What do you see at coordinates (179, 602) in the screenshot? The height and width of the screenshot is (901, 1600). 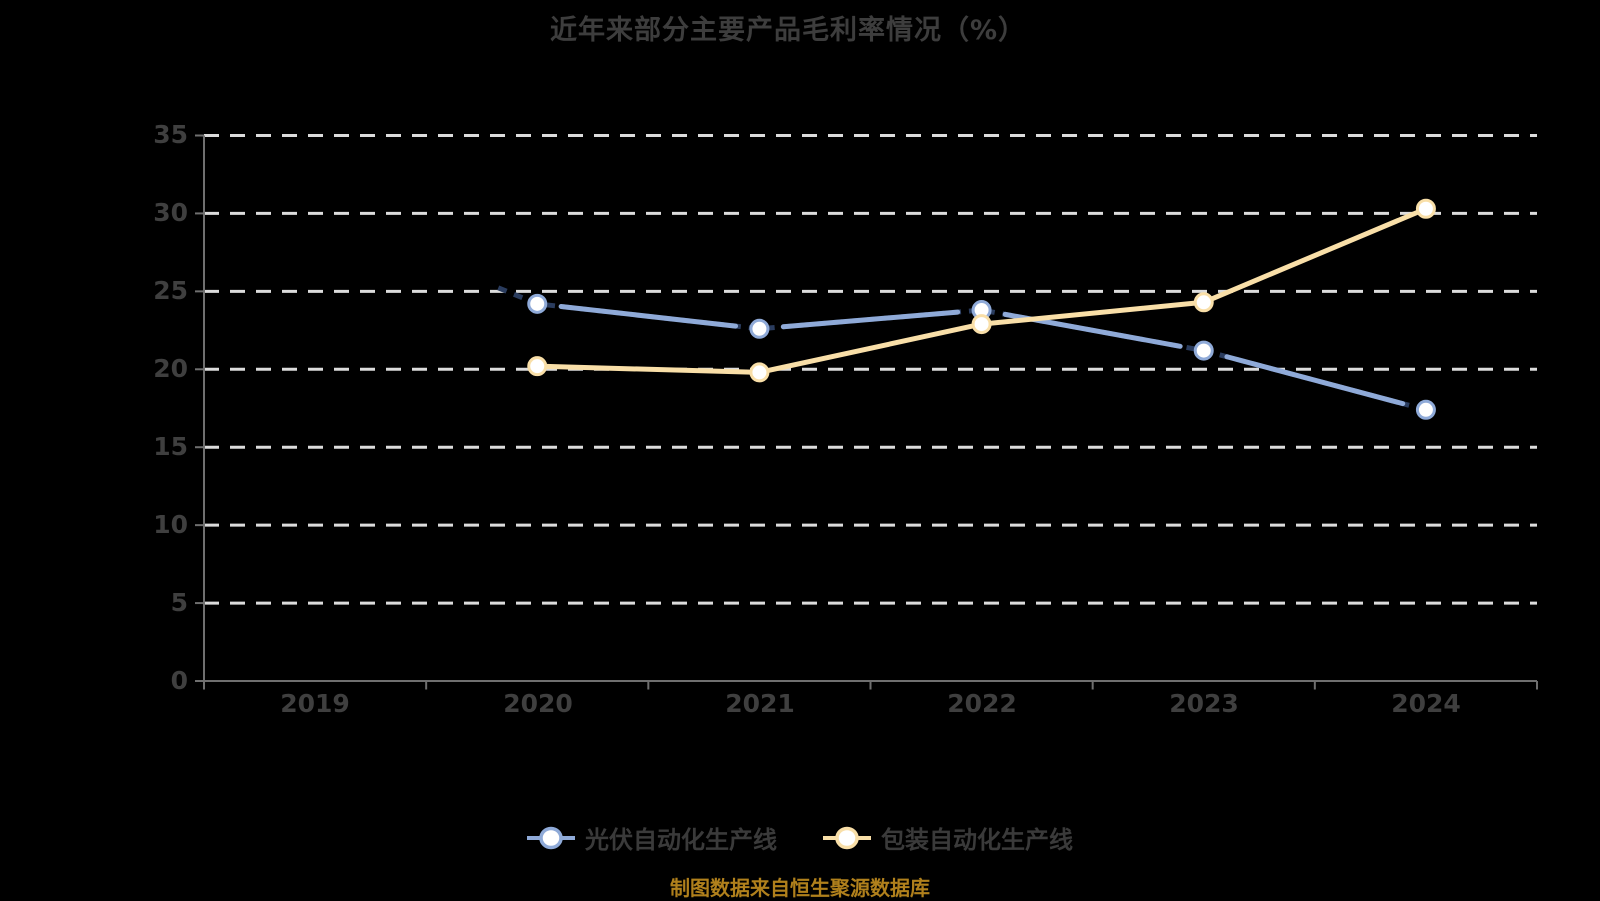 I see `y-tick-label: 5` at bounding box center [179, 602].